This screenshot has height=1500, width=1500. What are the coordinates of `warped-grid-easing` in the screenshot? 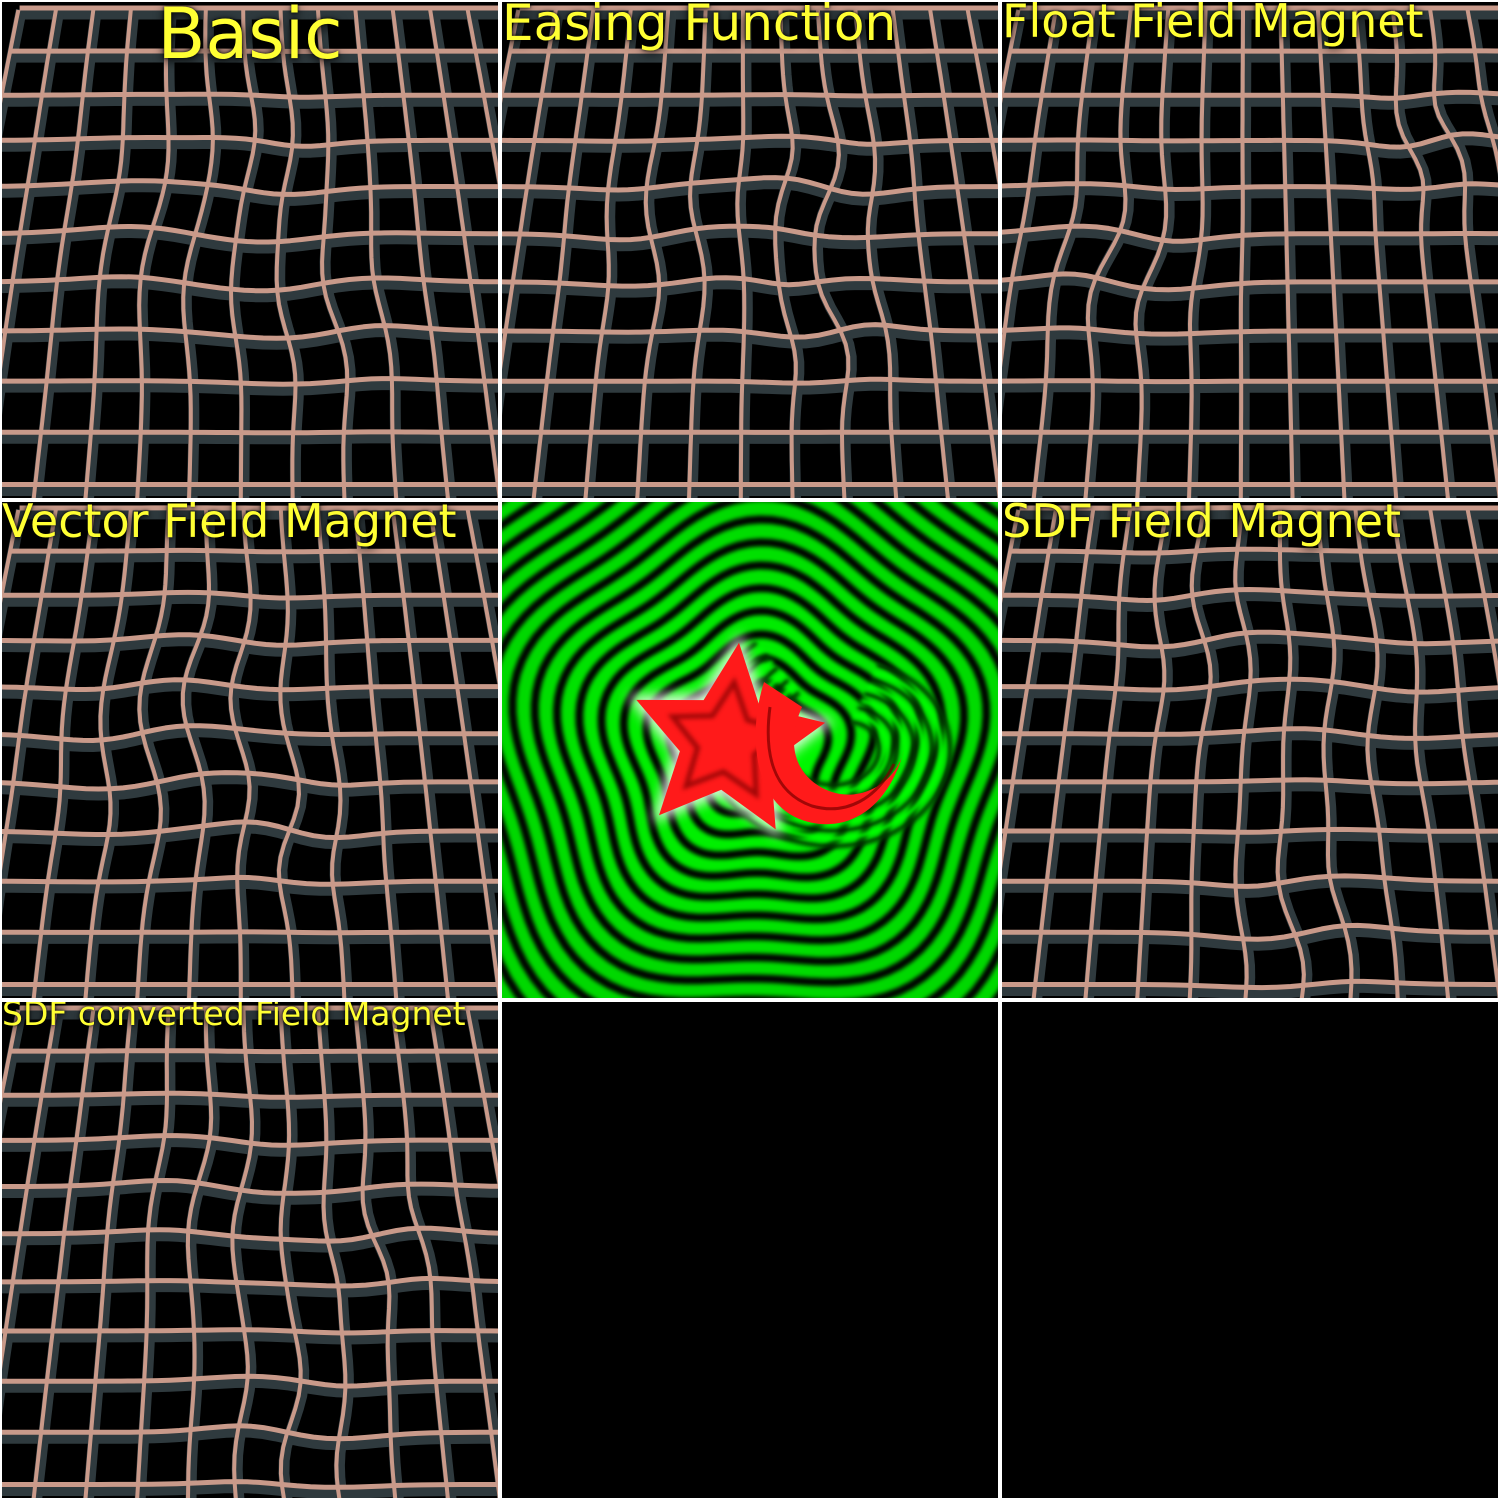 It's located at (750, 251).